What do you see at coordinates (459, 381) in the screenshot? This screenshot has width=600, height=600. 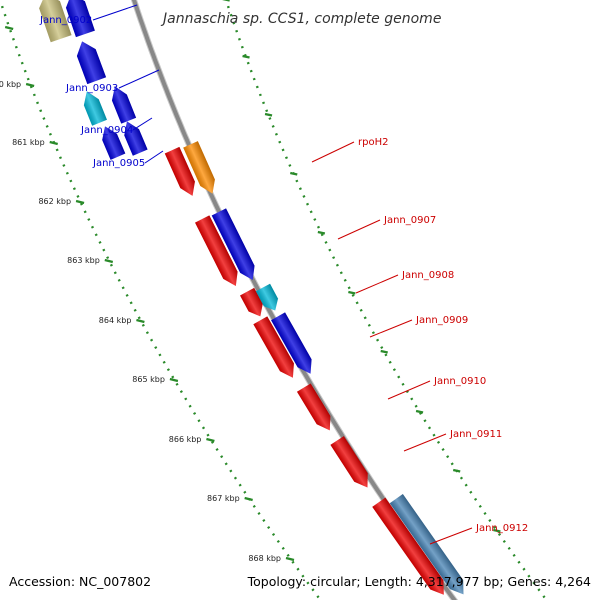 I see `gene-label-jann_0910: Jann_0910` at bounding box center [459, 381].